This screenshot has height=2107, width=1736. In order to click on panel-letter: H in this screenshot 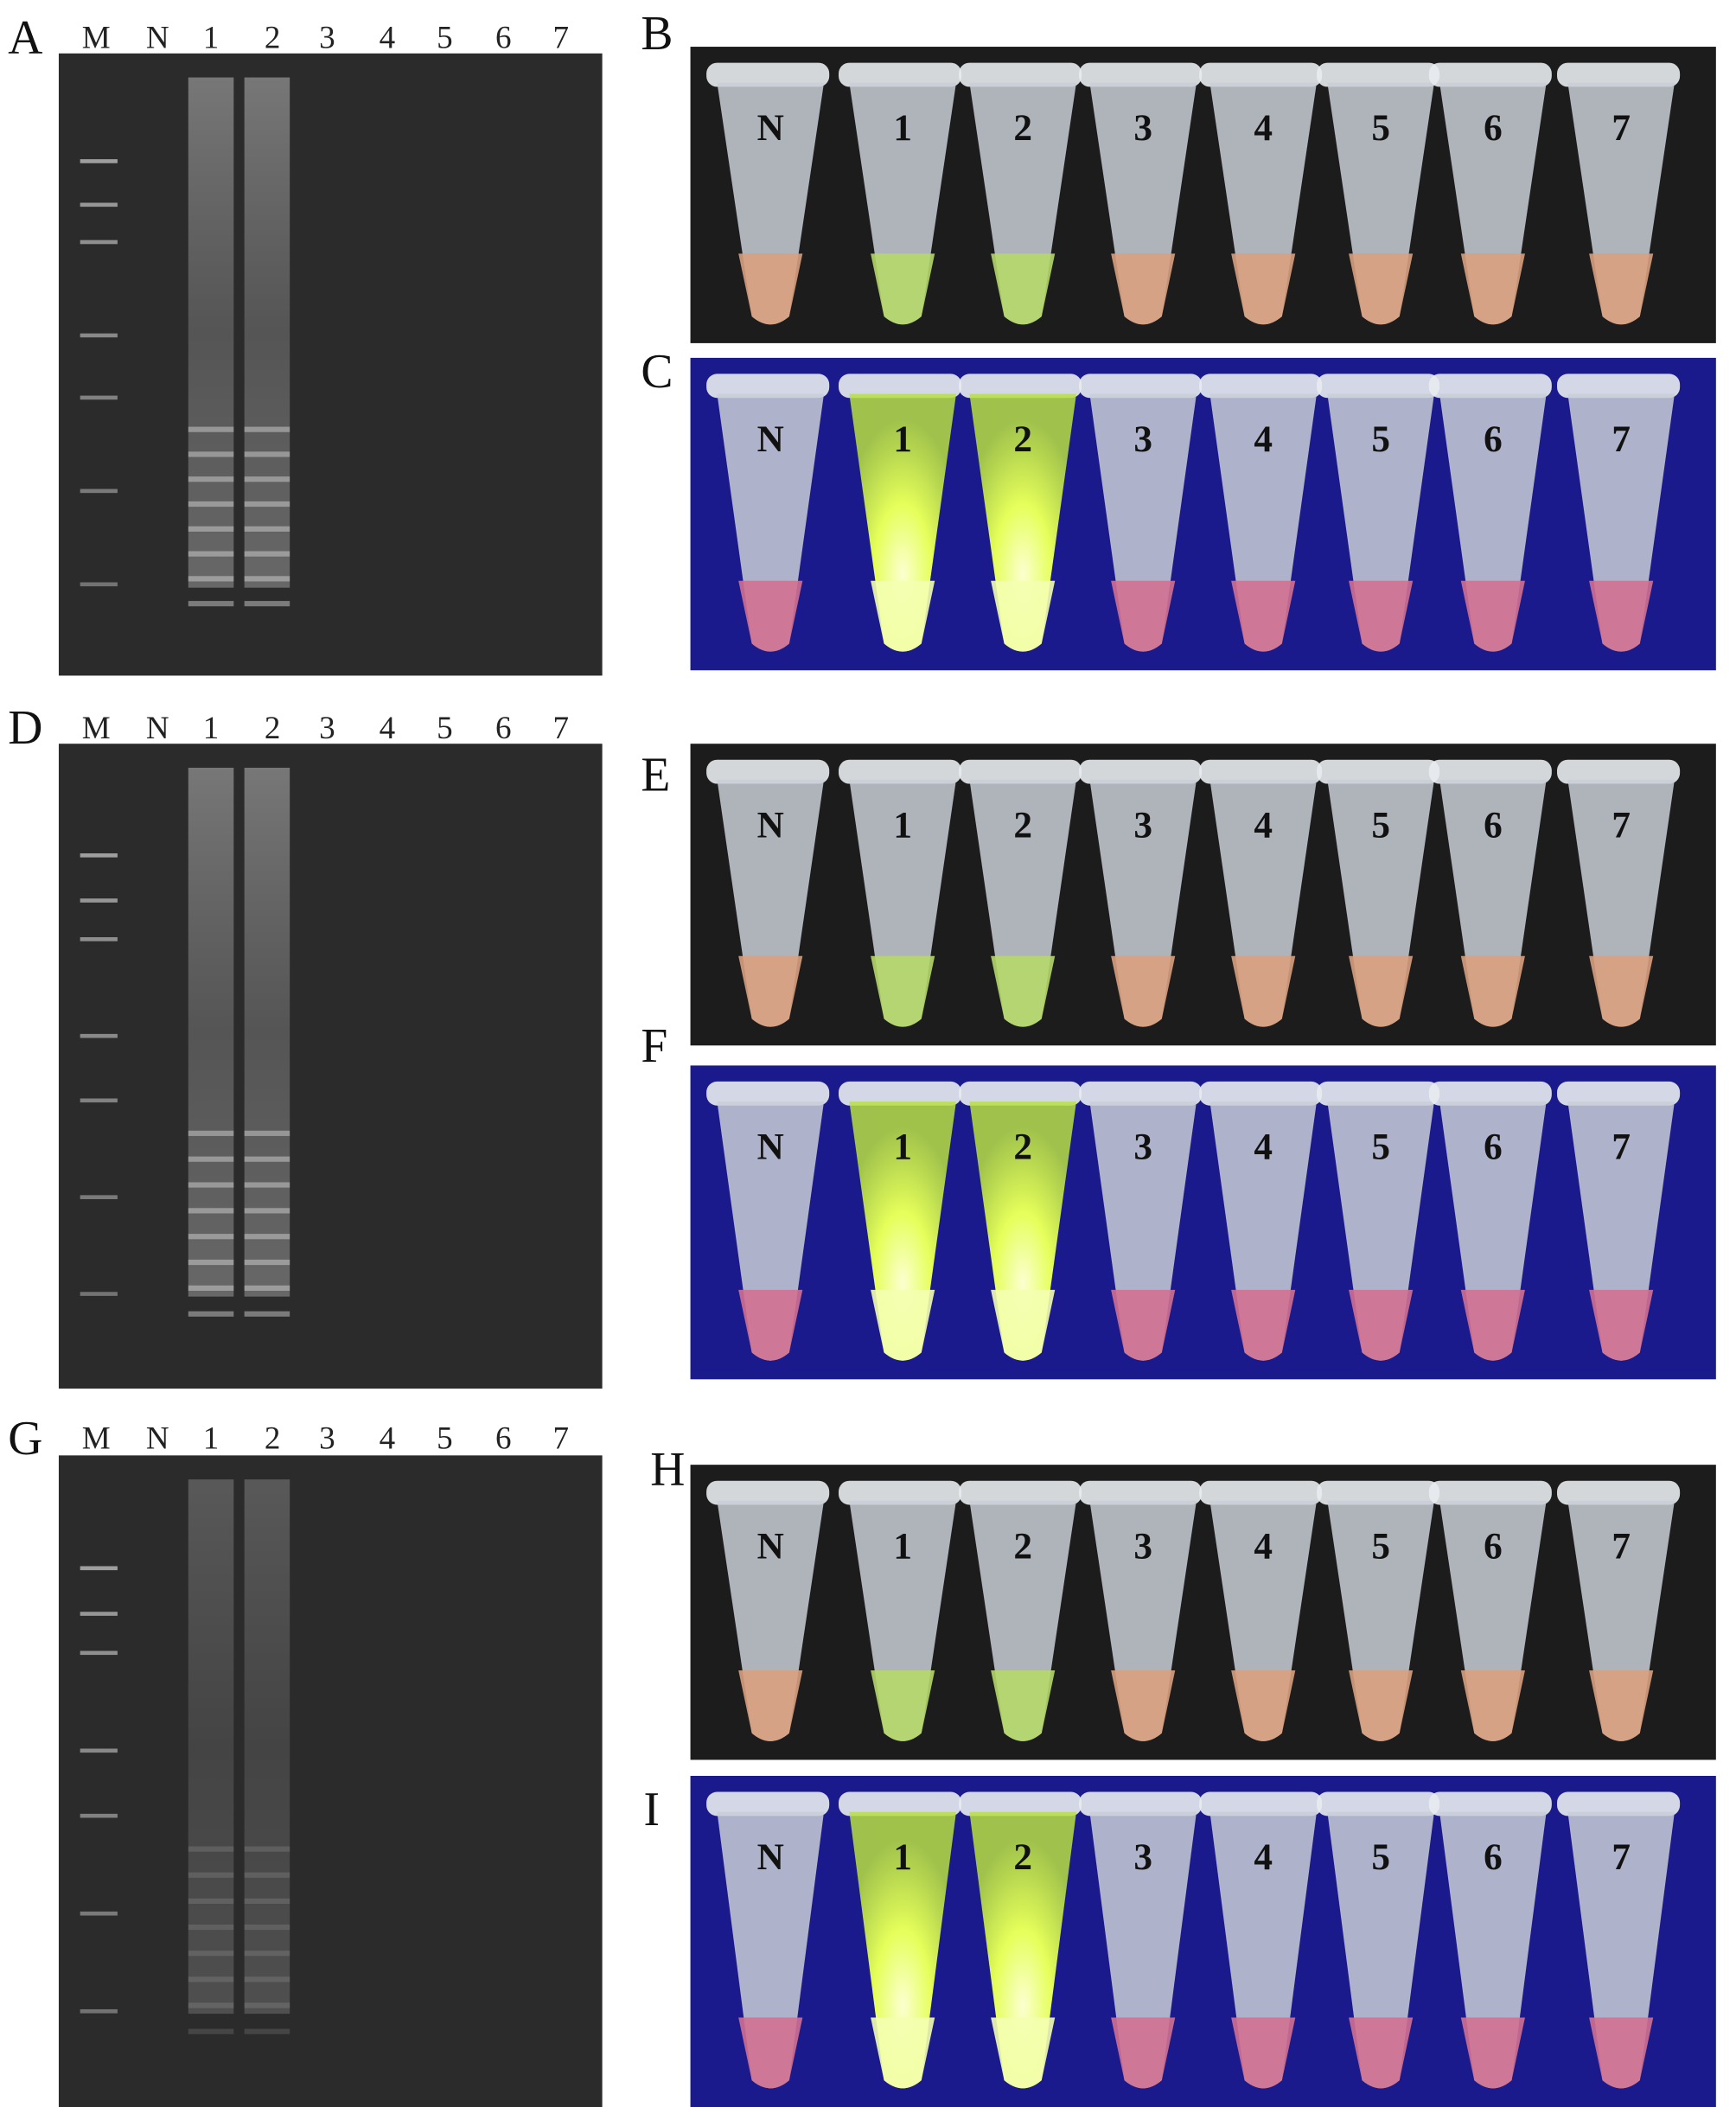, I will do `click(667, 1469)`.